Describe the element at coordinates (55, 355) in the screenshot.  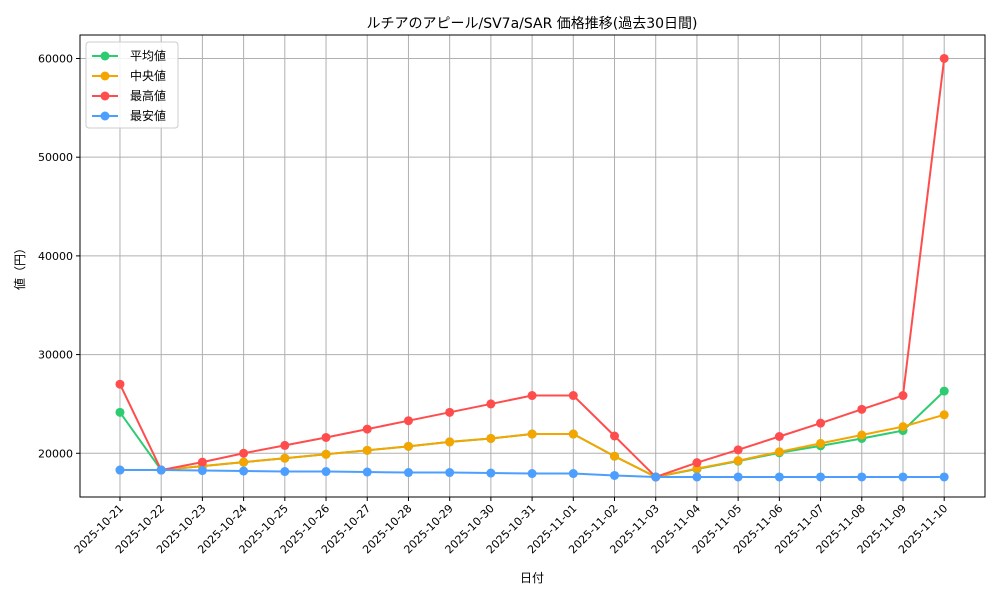
I see `y-tick-label: 30000` at that location.